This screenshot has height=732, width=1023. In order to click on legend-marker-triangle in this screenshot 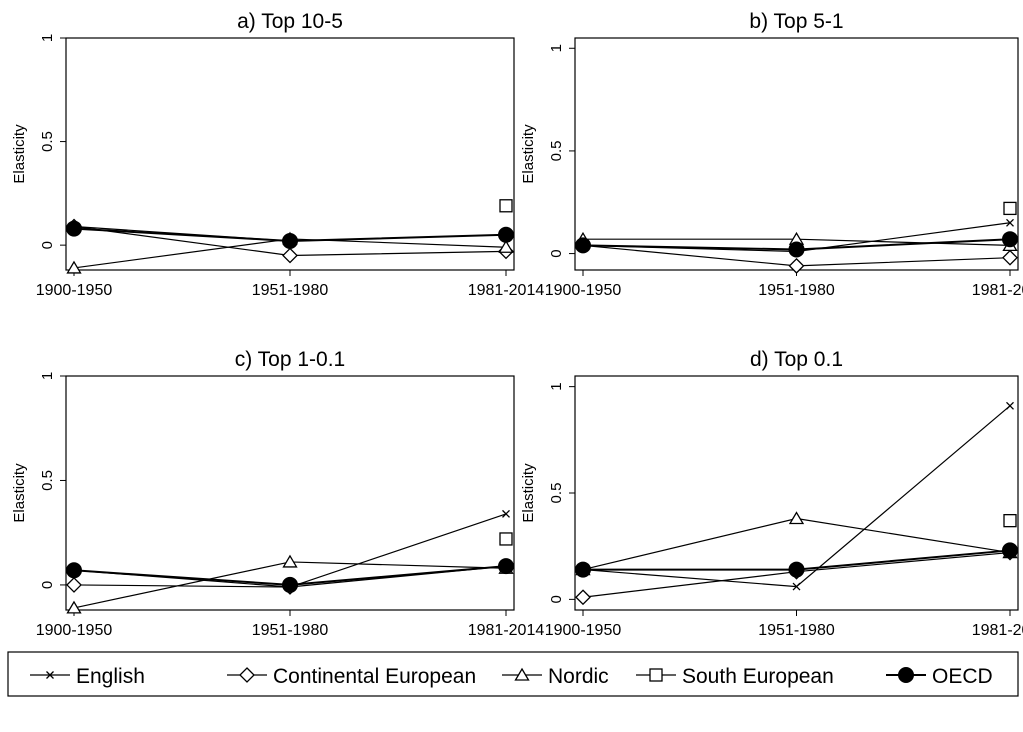, I will do `click(522, 674)`.